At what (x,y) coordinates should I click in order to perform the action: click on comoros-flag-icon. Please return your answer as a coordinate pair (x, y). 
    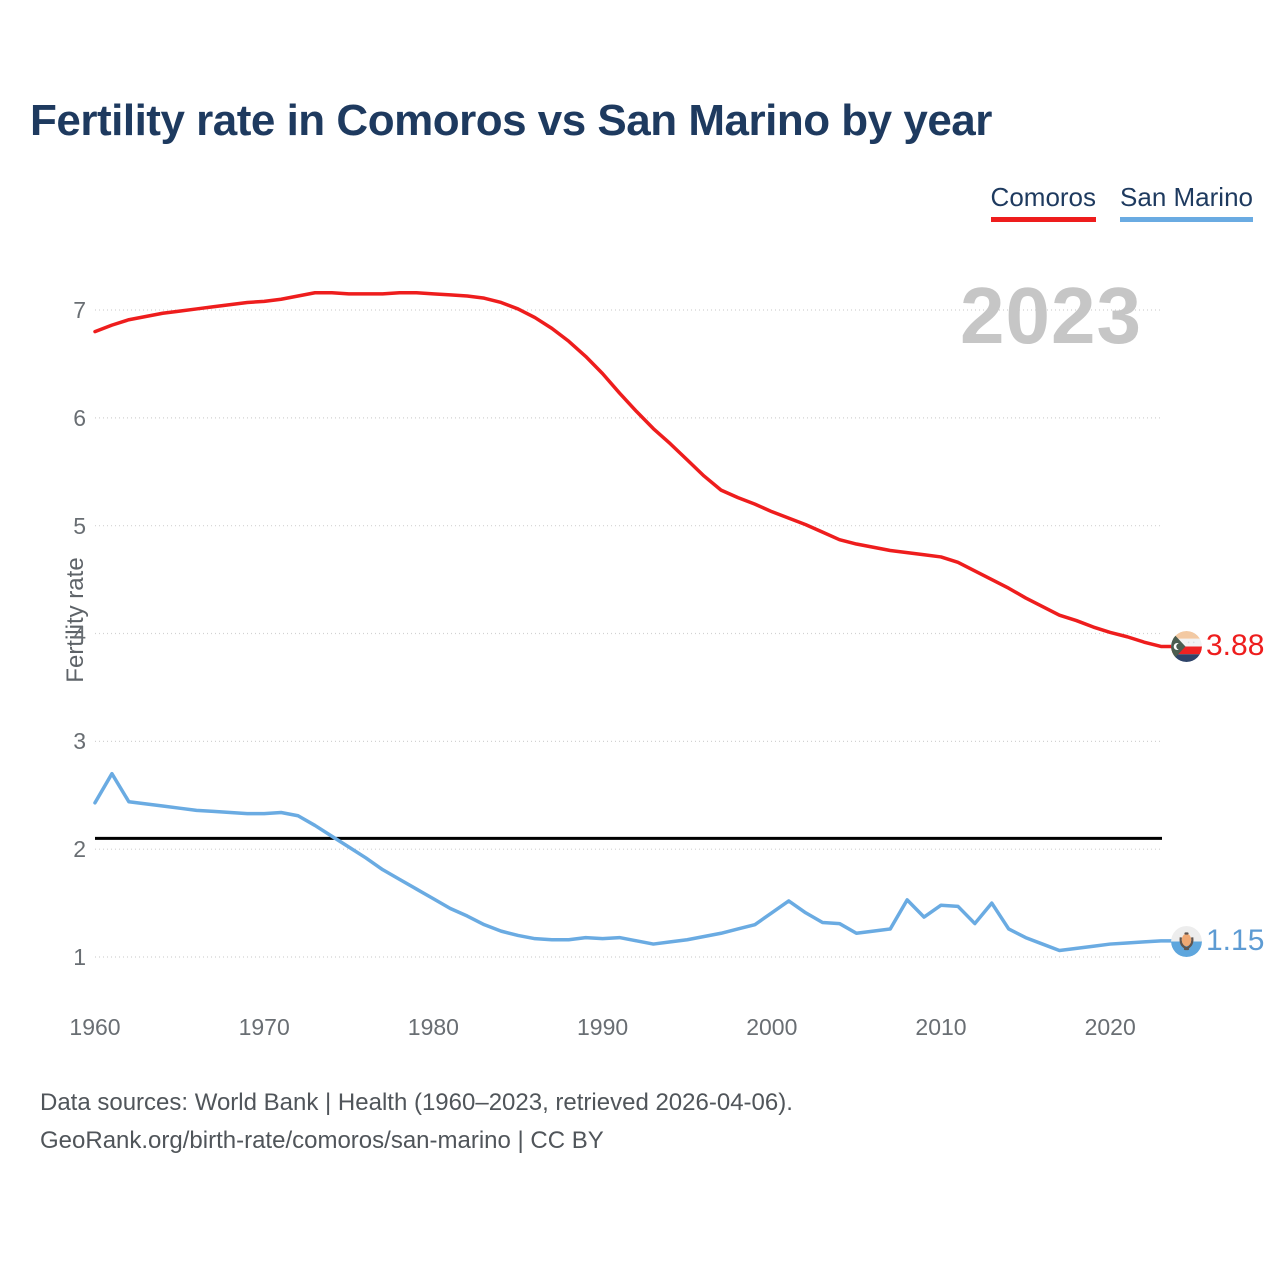
    Looking at the image, I should click on (1186, 646).